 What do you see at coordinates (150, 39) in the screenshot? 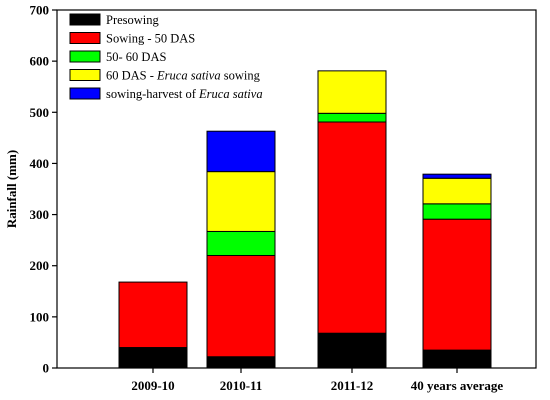
I see `legend-label: Sowing - 50 DAS` at bounding box center [150, 39].